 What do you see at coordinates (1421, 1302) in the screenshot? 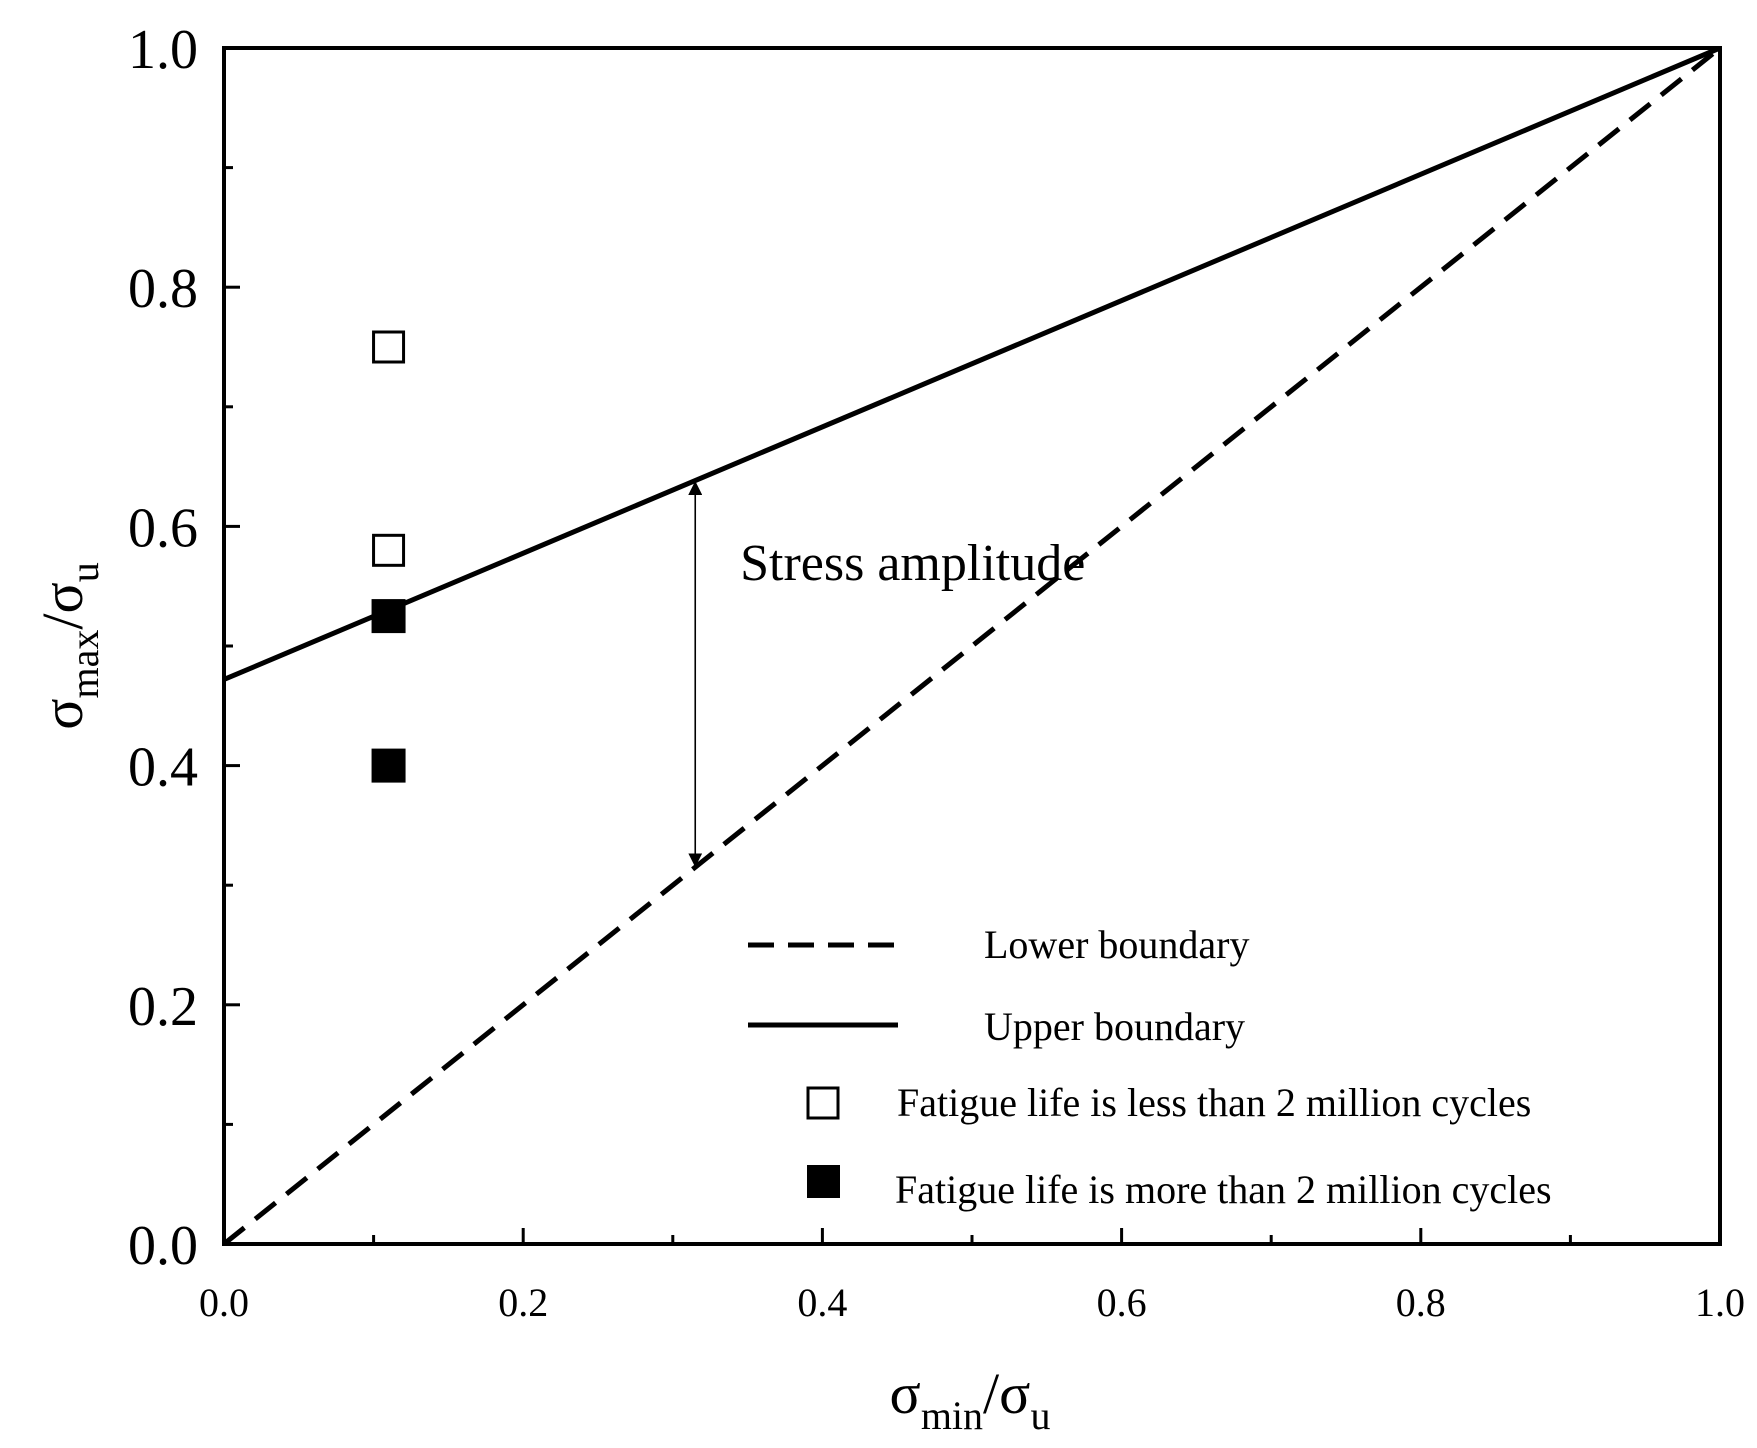
I see `x-tick-label: 0.8` at bounding box center [1421, 1302].